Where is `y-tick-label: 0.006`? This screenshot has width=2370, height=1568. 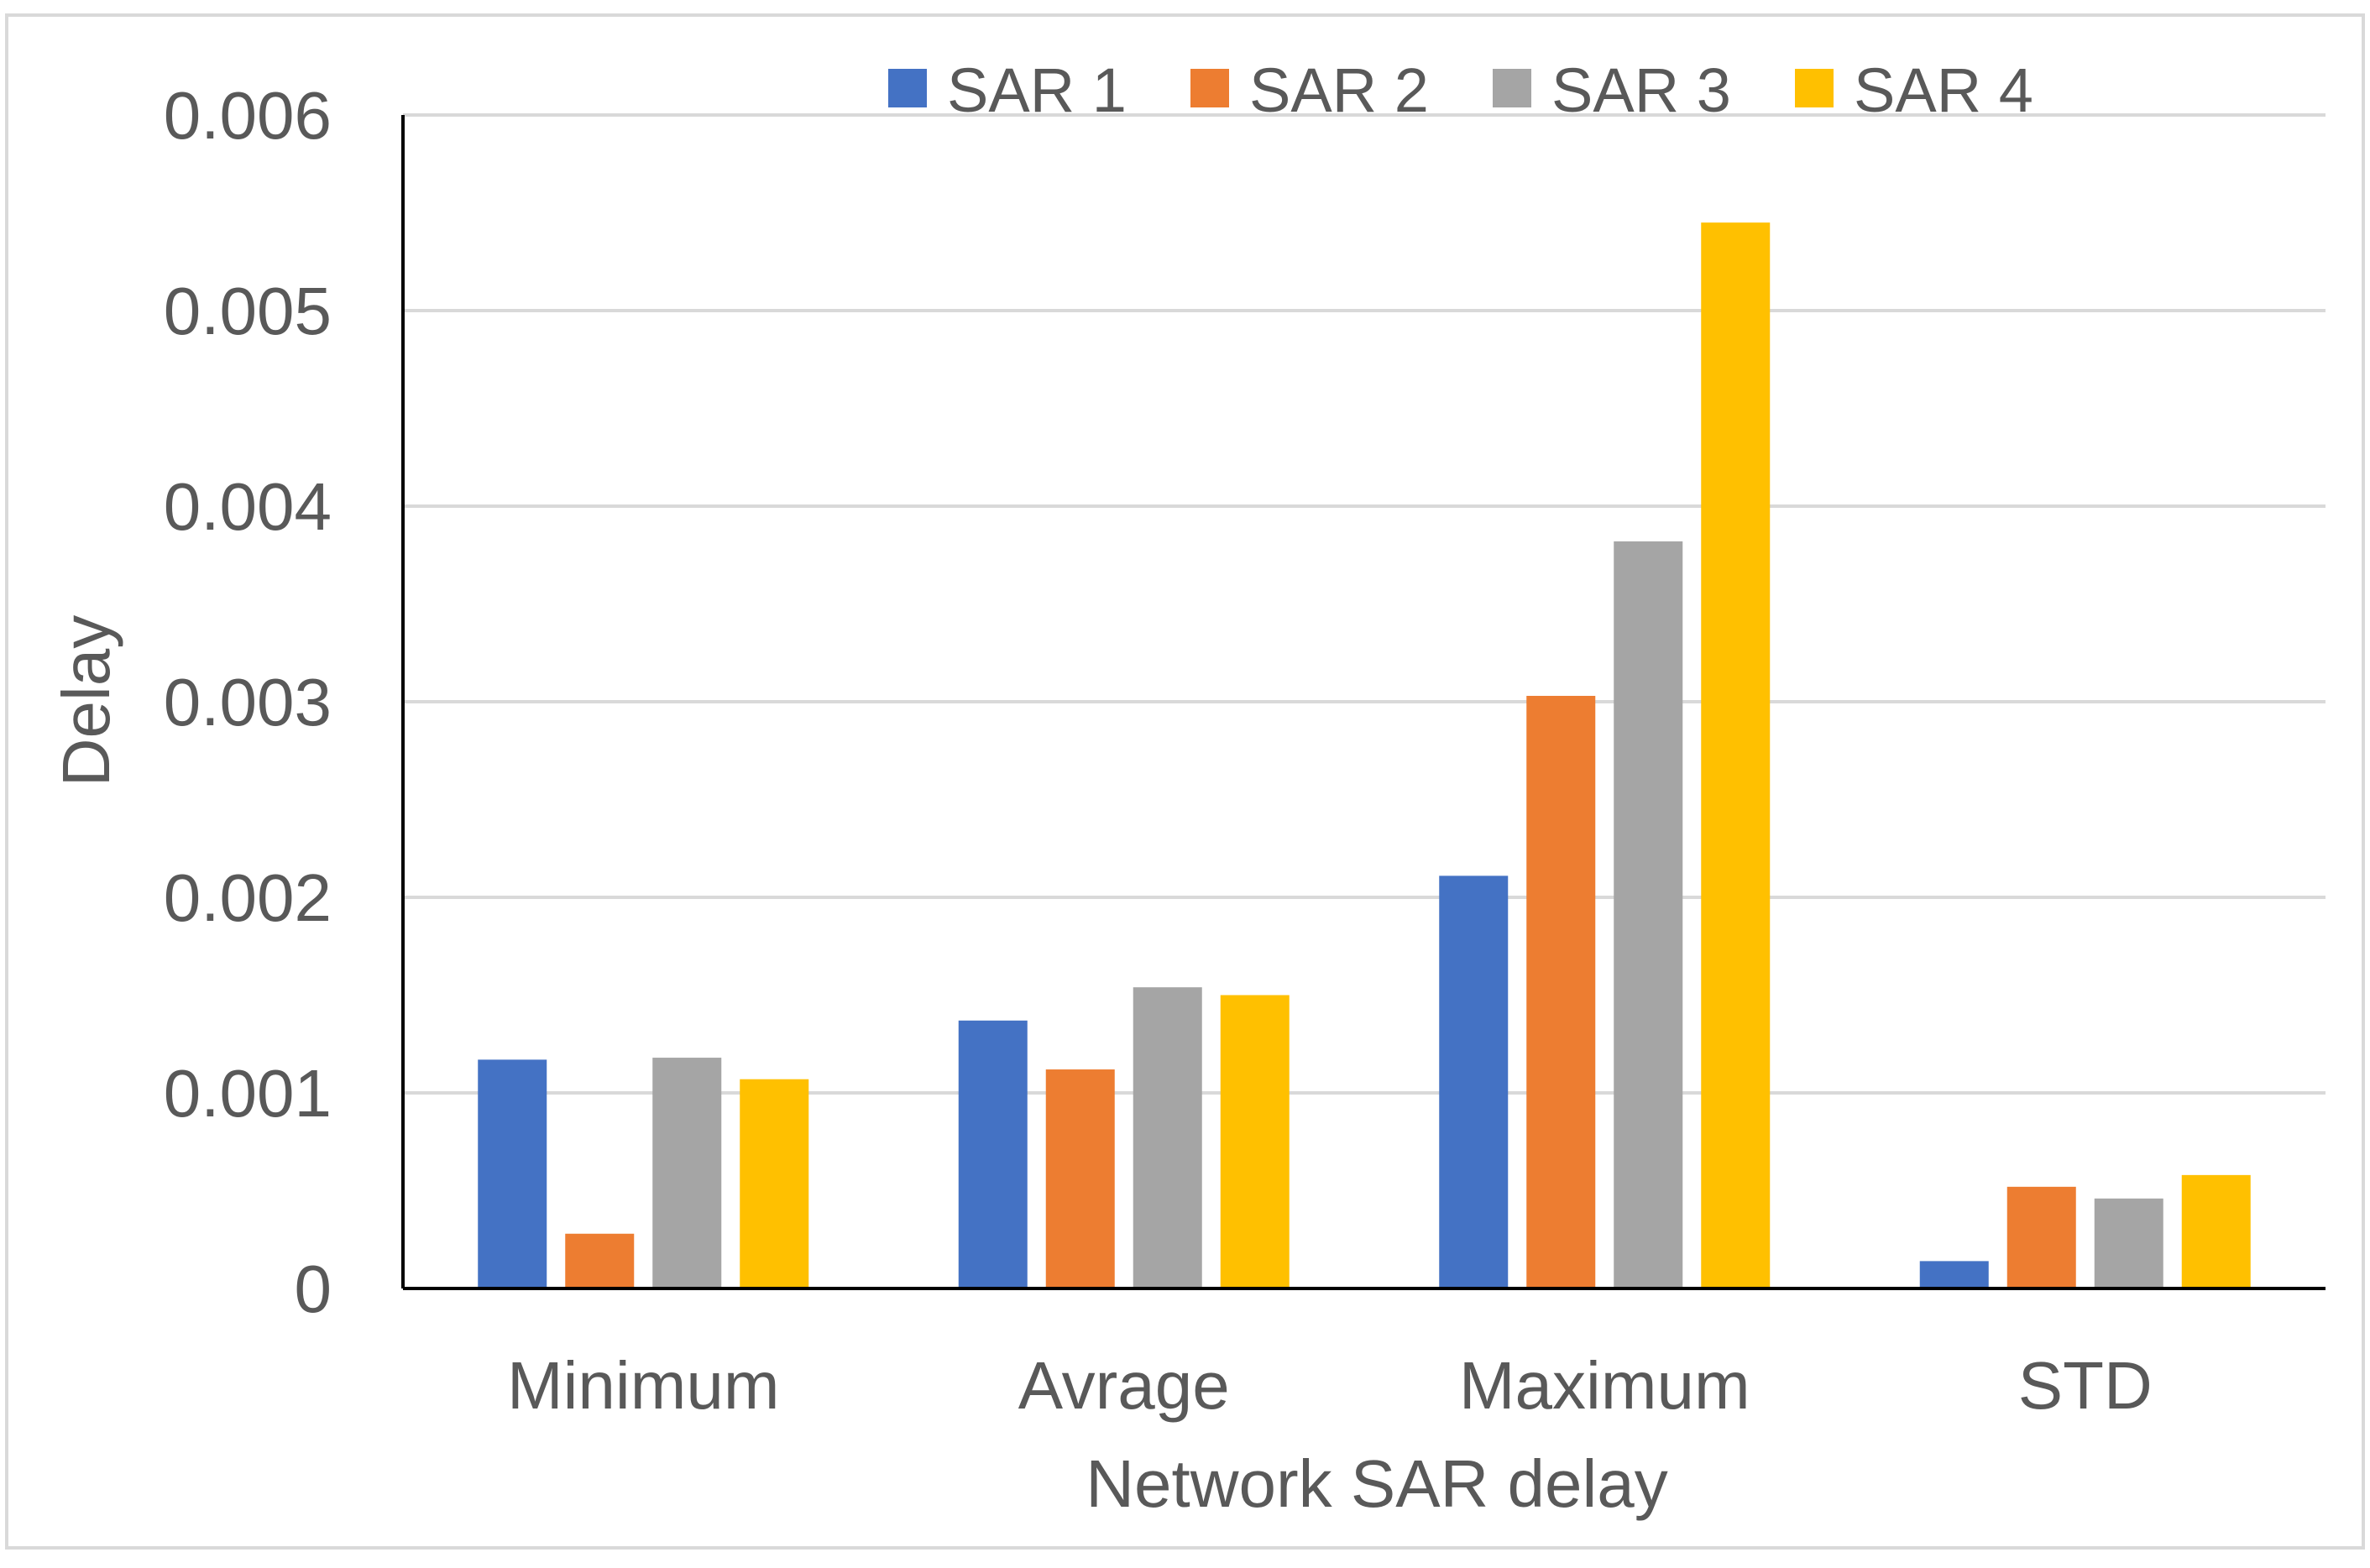
y-tick-label: 0.006 is located at coordinates (248, 115).